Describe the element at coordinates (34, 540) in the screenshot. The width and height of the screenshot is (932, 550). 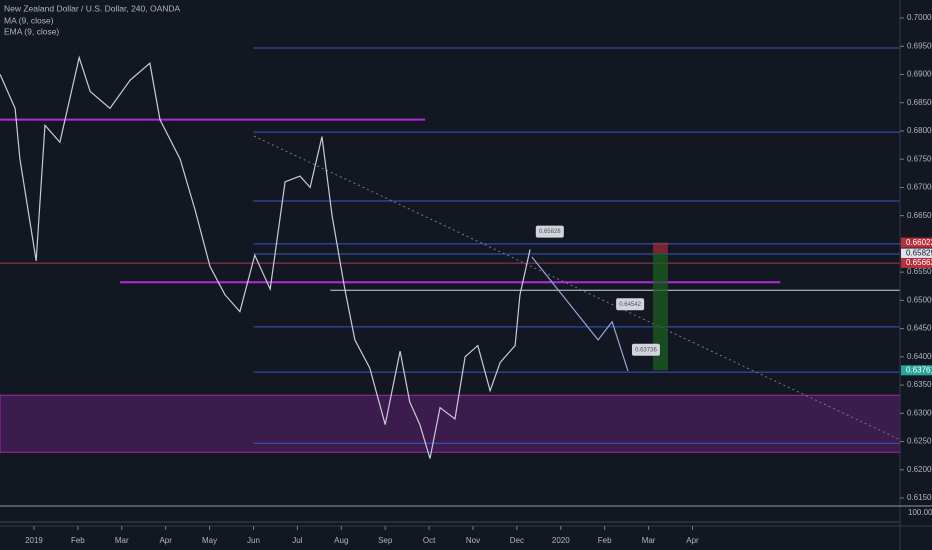
I see `x-tick-label: 2019` at that location.